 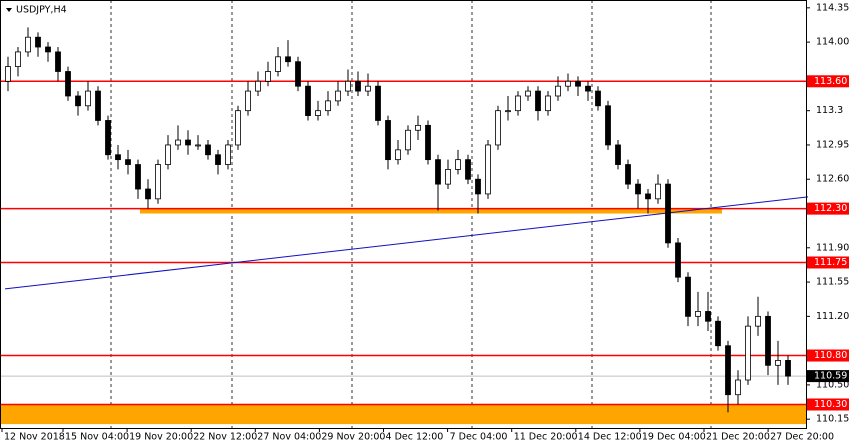 What do you see at coordinates (832, 419) in the screenshot?
I see `y-tick-label: 110.15` at bounding box center [832, 419].